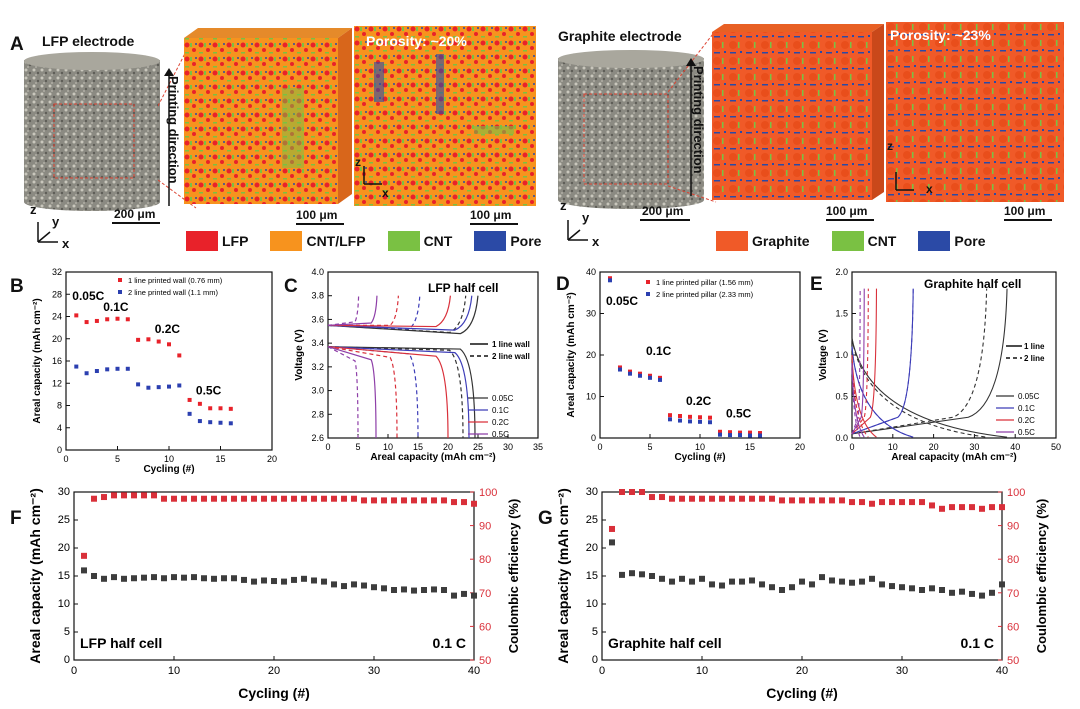  Describe the element at coordinates (56, 221) in the screenshot. I see `lfp-axis-y: y` at that location.